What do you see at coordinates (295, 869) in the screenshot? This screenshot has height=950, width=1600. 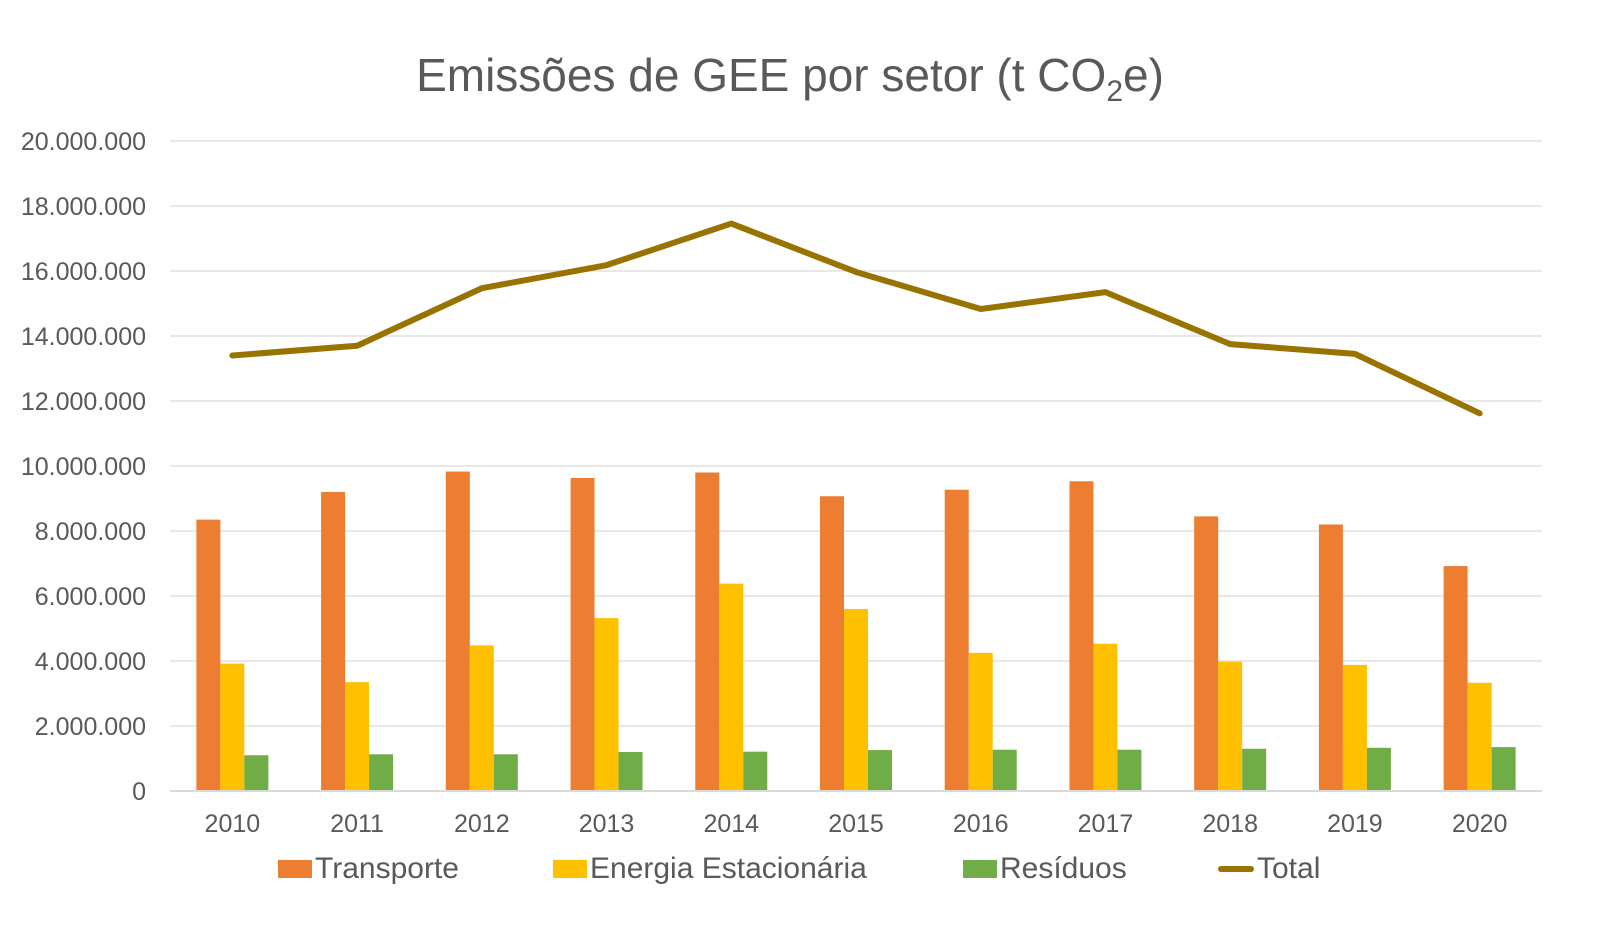 I see `legend-swatch-transporte` at bounding box center [295, 869].